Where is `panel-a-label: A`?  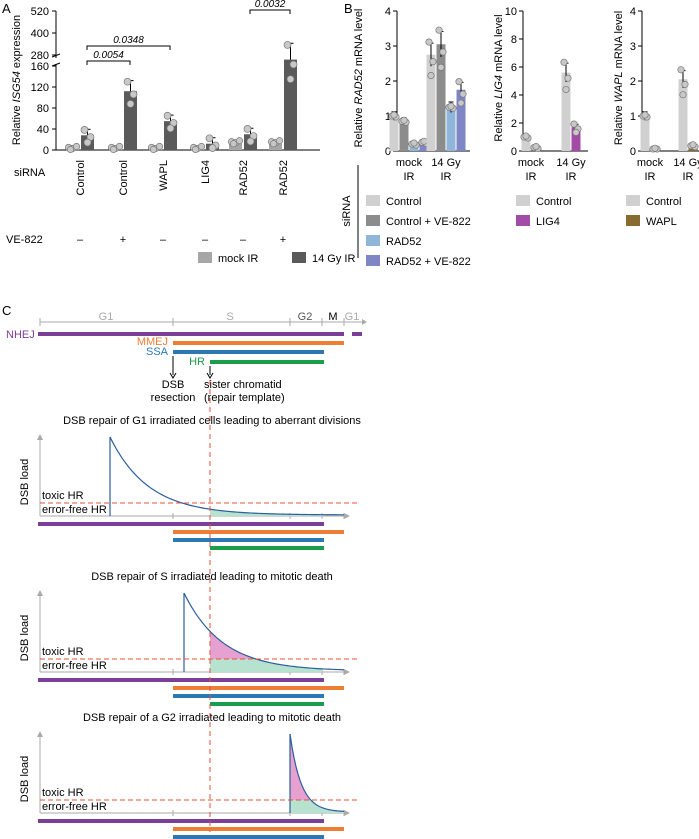
panel-a-label: A is located at coordinates (6, 8).